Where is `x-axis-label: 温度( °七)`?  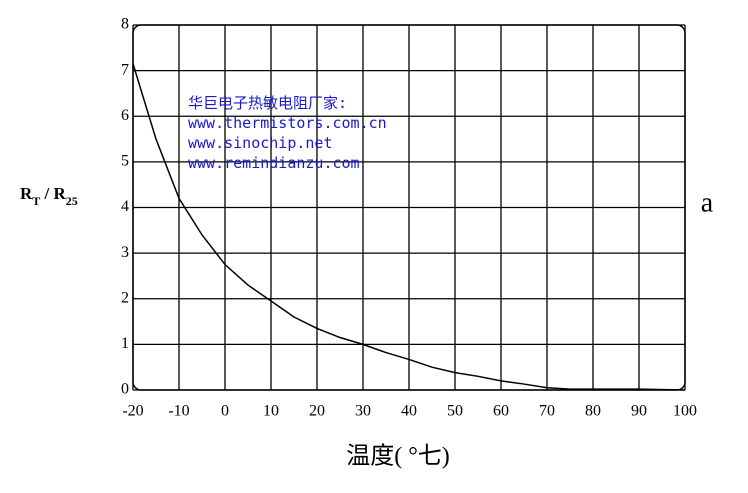
x-axis-label: 温度( °七) is located at coordinates (398, 456).